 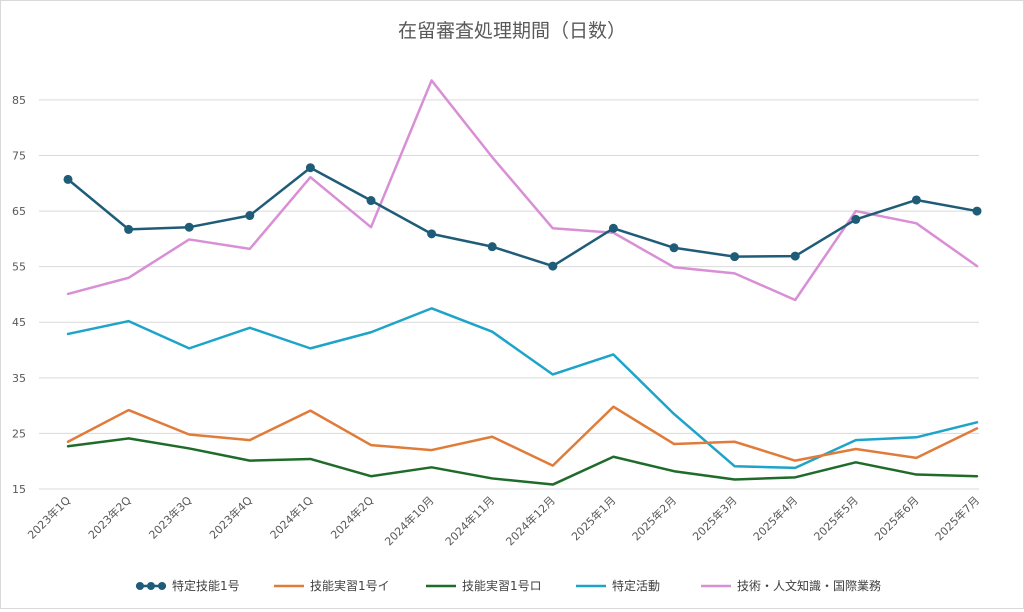 What do you see at coordinates (715, 518) in the screenshot?
I see `x-tick-label: 2025年3月` at bounding box center [715, 518].